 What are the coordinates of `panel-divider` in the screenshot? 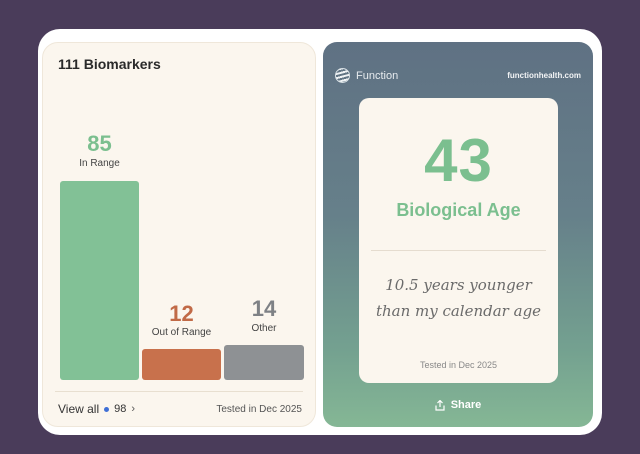 It's located at (458, 250).